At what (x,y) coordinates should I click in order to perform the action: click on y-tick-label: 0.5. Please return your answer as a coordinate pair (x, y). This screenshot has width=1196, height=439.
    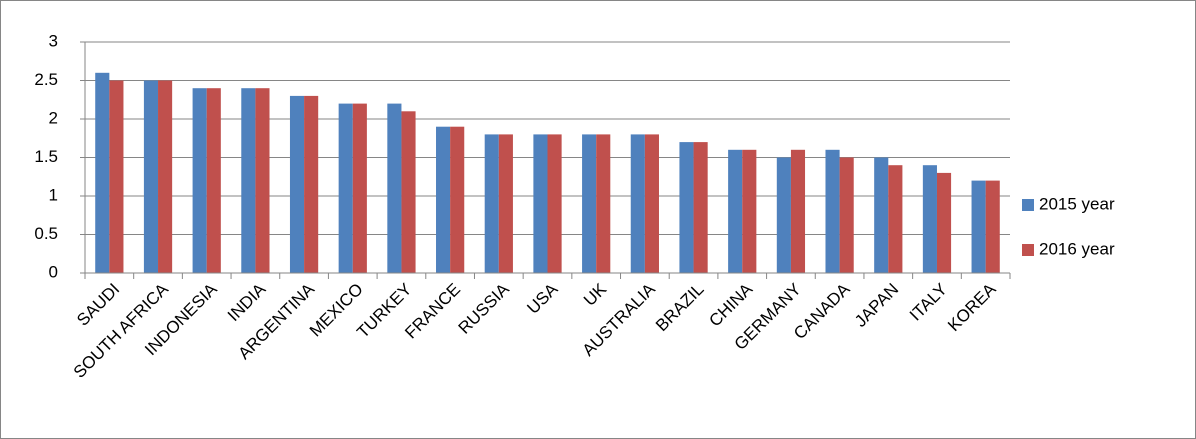
    Looking at the image, I should click on (46, 233).